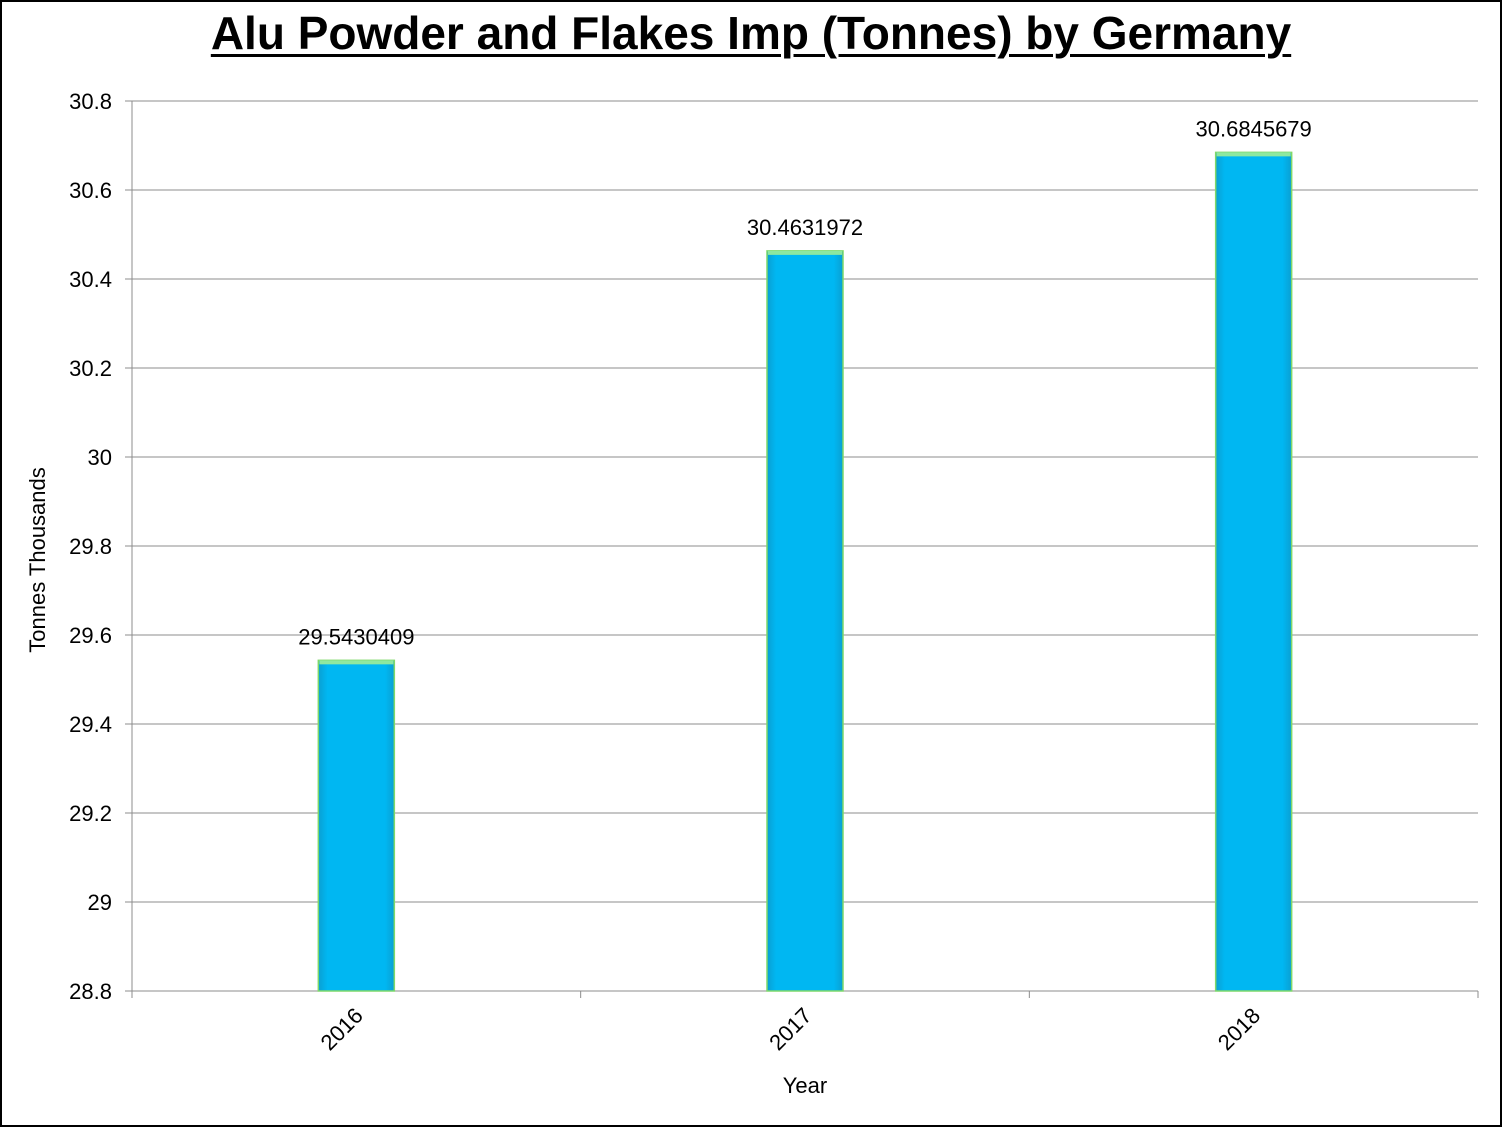 The height and width of the screenshot is (1127, 1502). What do you see at coordinates (90, 991) in the screenshot?
I see `y-tick-label: 28.8` at bounding box center [90, 991].